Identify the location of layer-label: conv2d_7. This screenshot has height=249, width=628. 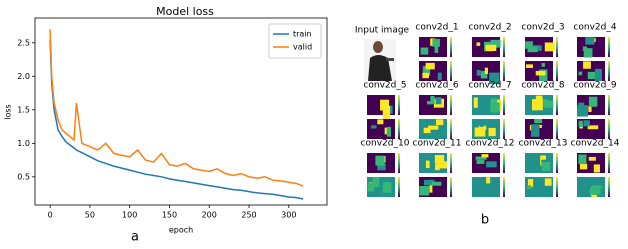
(489, 86).